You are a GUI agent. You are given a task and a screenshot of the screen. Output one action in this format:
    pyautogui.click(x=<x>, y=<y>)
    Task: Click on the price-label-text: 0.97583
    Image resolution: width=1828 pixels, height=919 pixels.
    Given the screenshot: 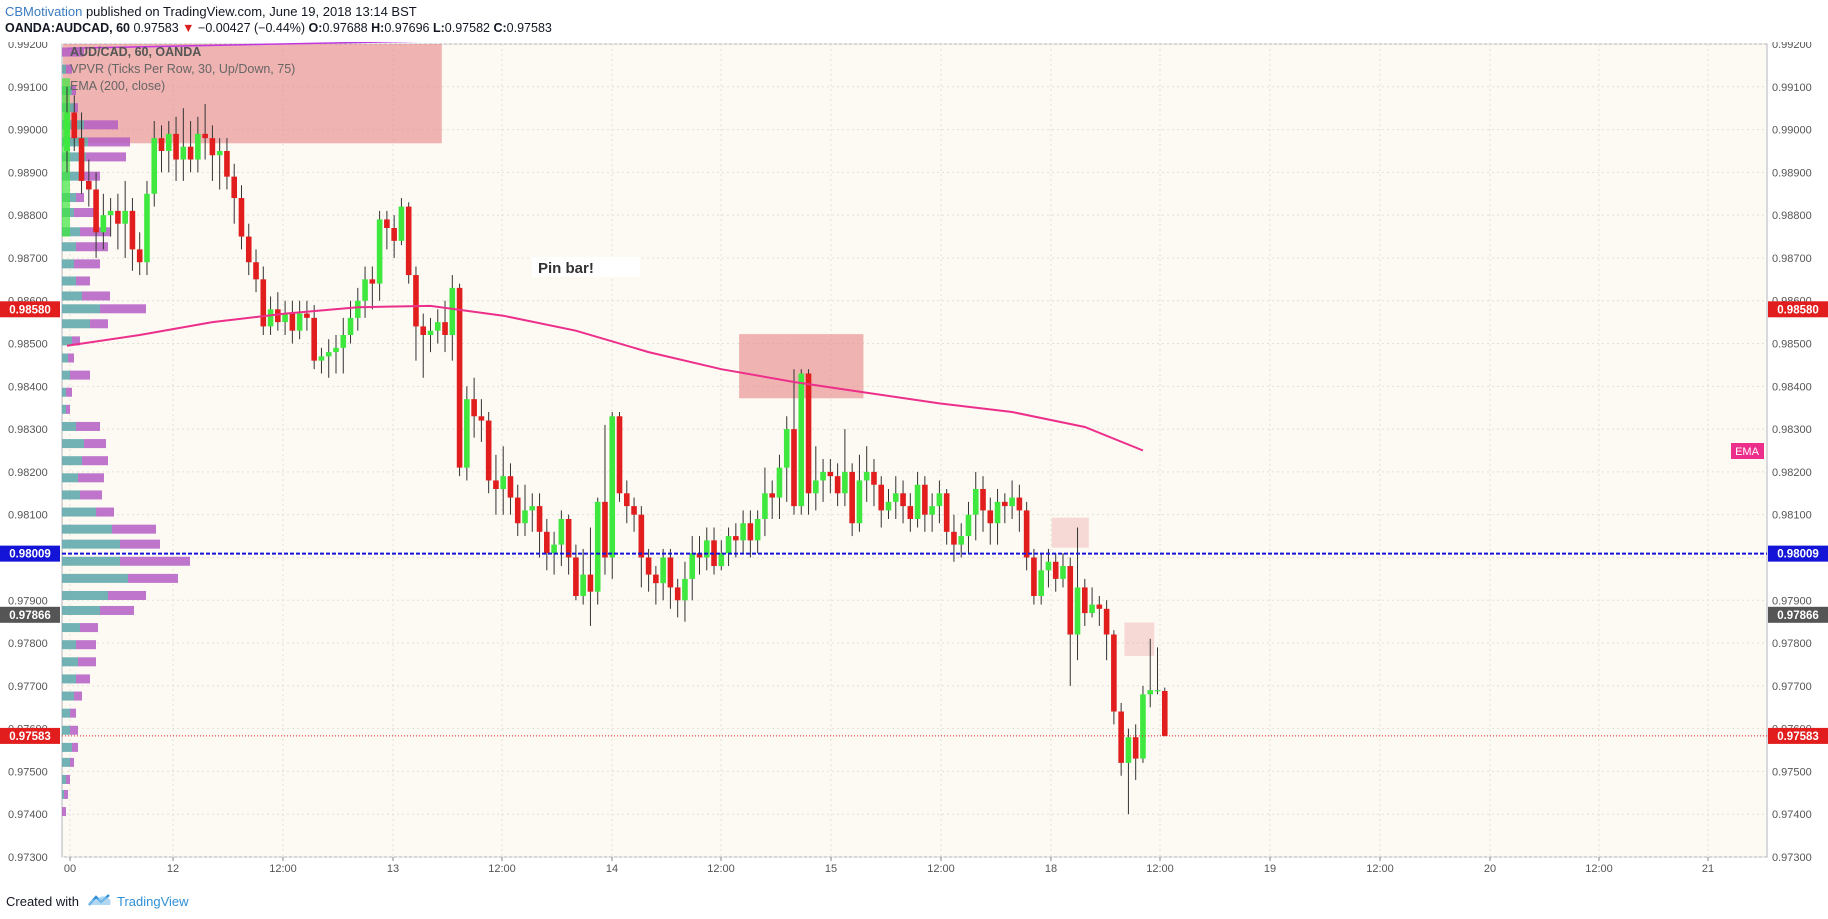 What is the action you would take?
    pyautogui.click(x=1798, y=737)
    